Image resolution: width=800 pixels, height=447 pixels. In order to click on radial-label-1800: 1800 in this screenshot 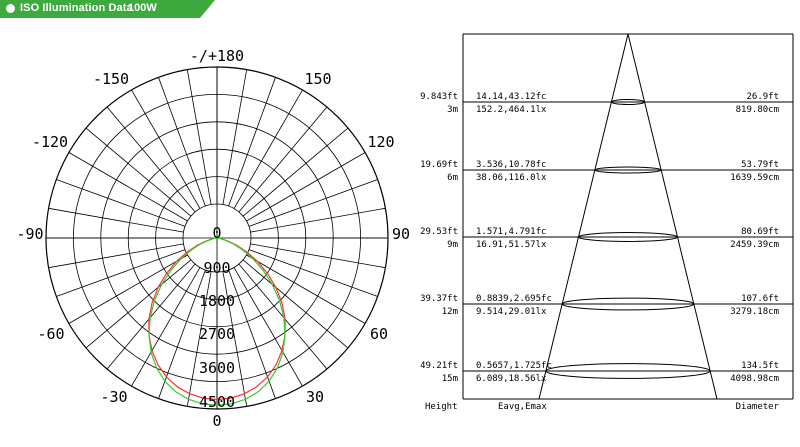, I will do `click(217, 301)`.